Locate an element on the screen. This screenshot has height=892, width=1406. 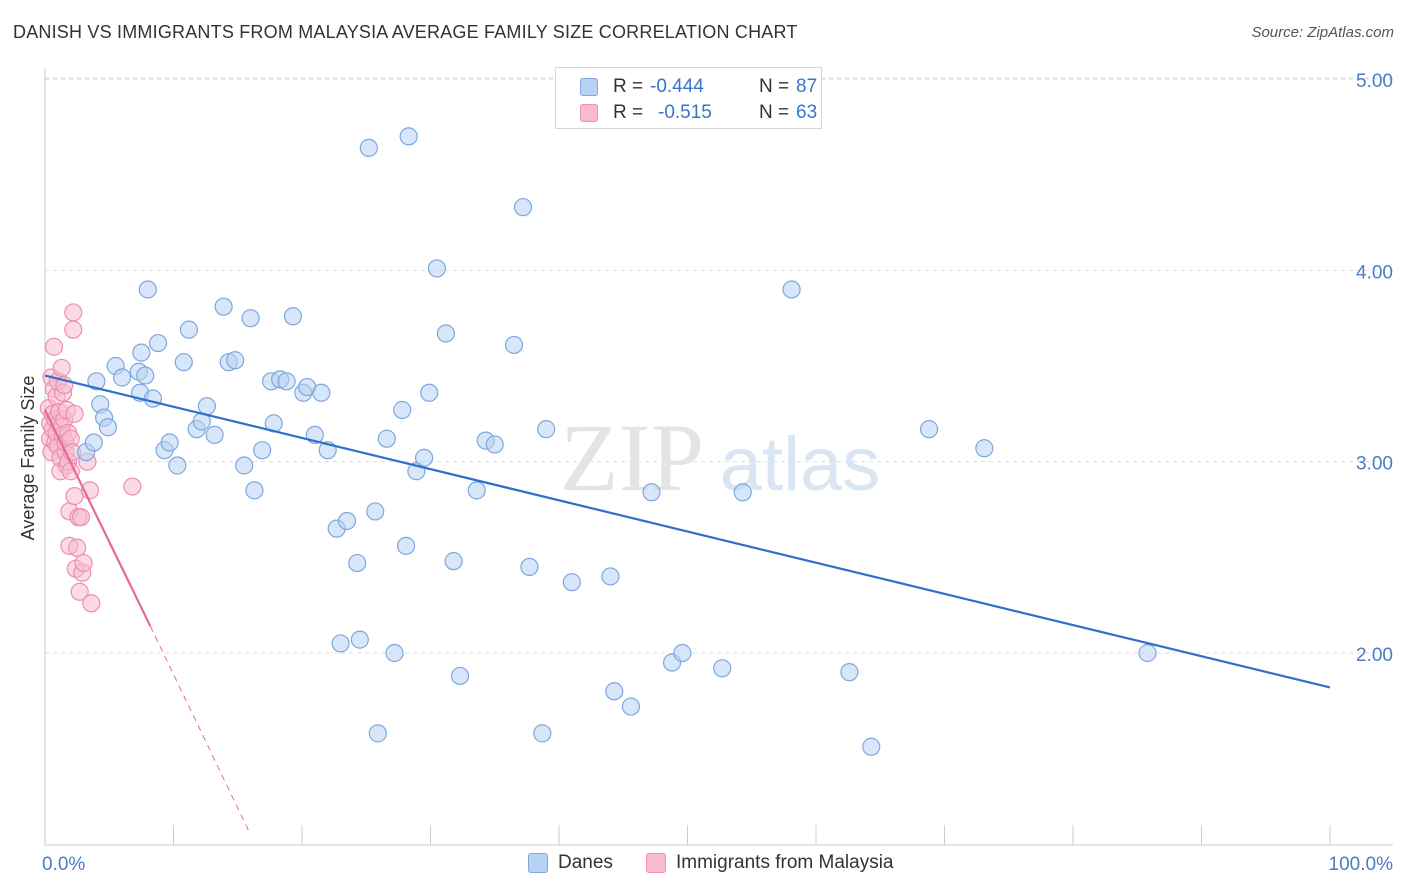
malaysia-legend-label: Immigrants from Malaysia is located at coordinates (785, 862).